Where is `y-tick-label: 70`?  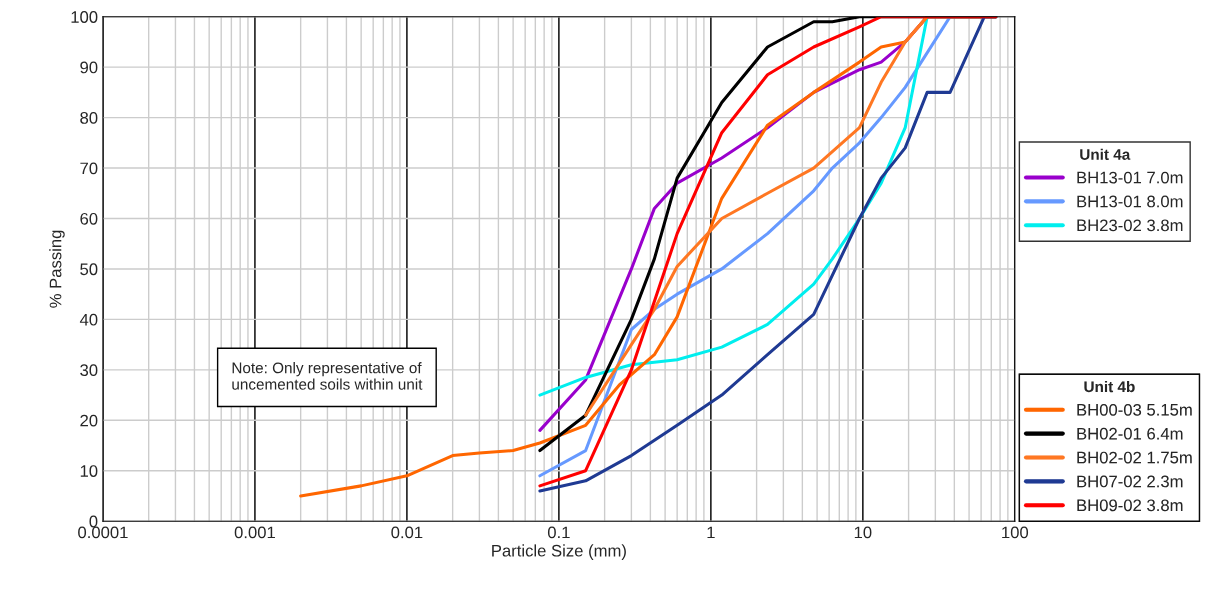 y-tick-label: 70 is located at coordinates (89, 168).